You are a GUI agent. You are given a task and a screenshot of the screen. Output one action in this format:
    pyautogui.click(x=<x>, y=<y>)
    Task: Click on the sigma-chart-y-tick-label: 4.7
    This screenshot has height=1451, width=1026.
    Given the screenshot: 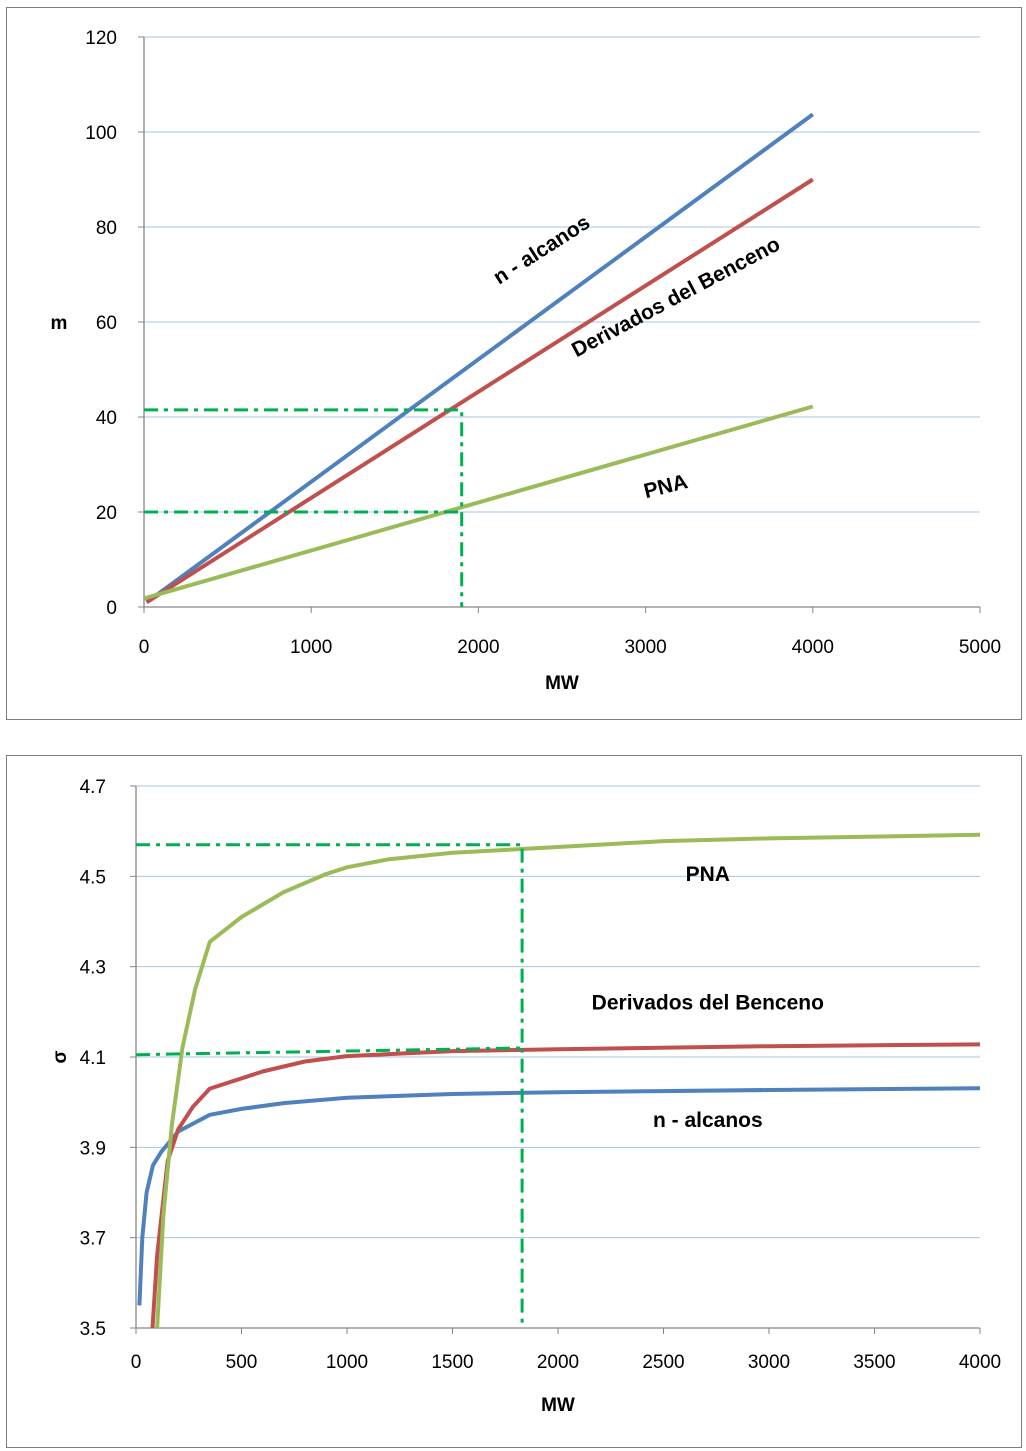 What is the action you would take?
    pyautogui.click(x=93, y=787)
    